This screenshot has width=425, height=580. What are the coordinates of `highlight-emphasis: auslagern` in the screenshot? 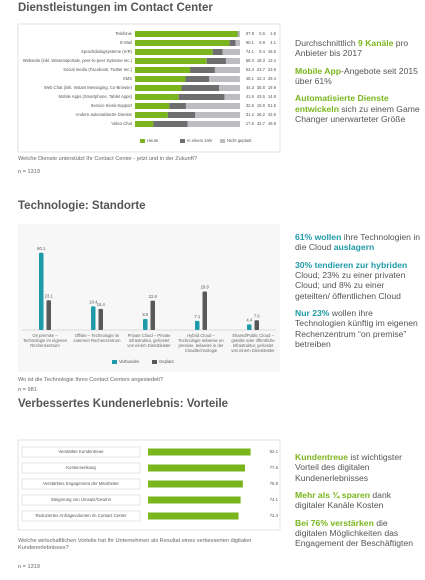 It's located at (354, 247).